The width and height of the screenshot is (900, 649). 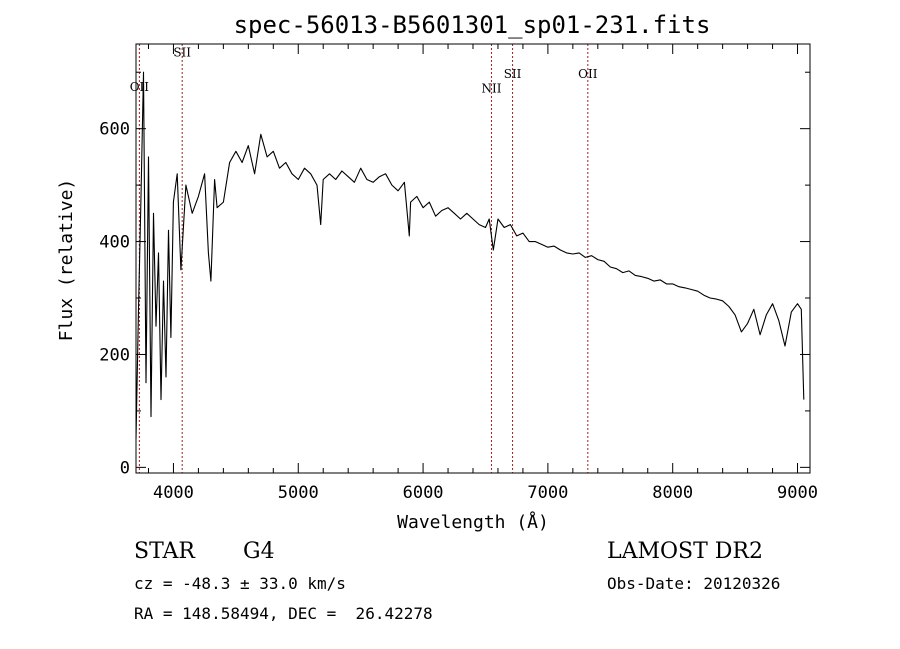 What do you see at coordinates (114, 243) in the screenshot?
I see `y-tick-label: 400` at bounding box center [114, 243].